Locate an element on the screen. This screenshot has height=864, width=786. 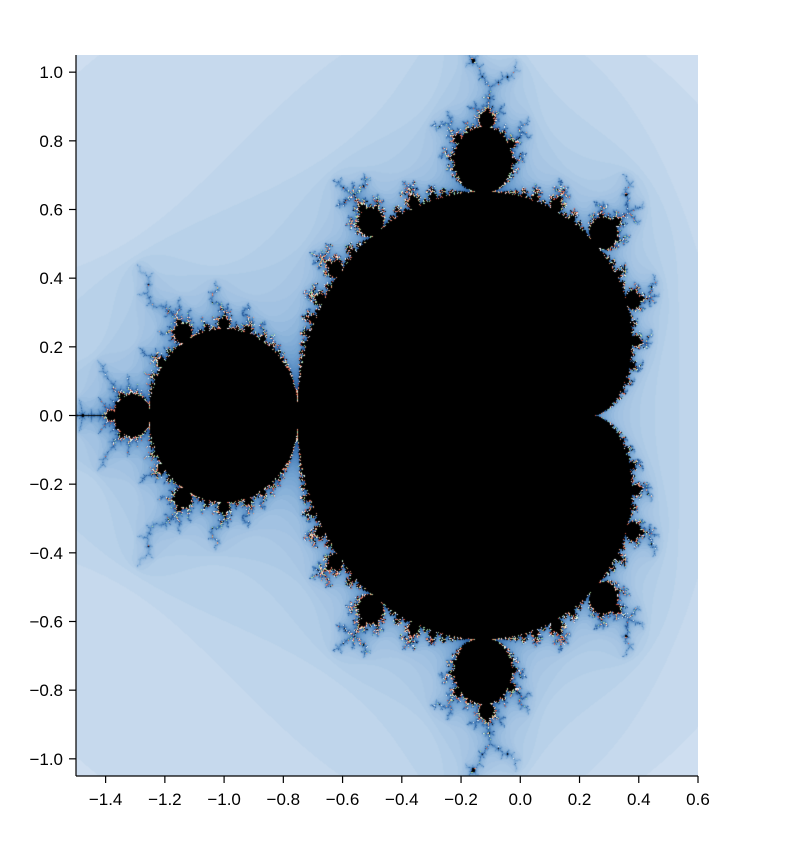
x-tick-label: 0.0 is located at coordinates (520, 799).